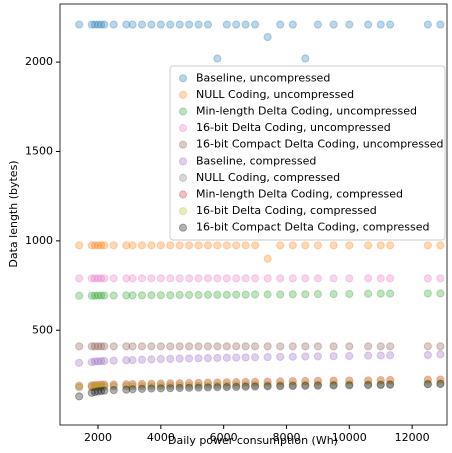 This screenshot has height=453, width=452. What do you see at coordinates (13, 213) in the screenshot?
I see `y-axis-label: Data length (bytes)` at bounding box center [13, 213].